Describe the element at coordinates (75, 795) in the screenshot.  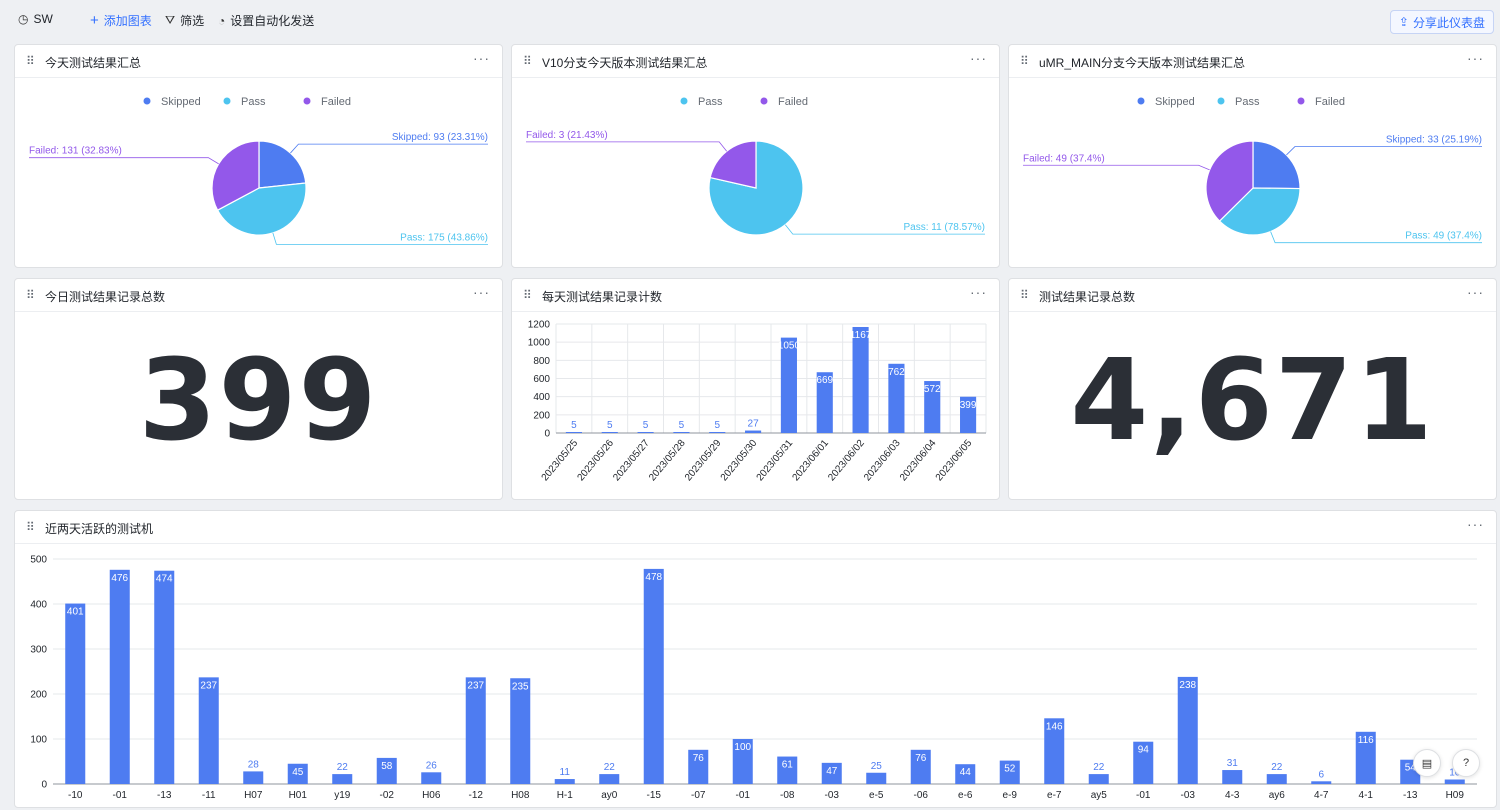
I see `x-tick-label: -10` at that location.